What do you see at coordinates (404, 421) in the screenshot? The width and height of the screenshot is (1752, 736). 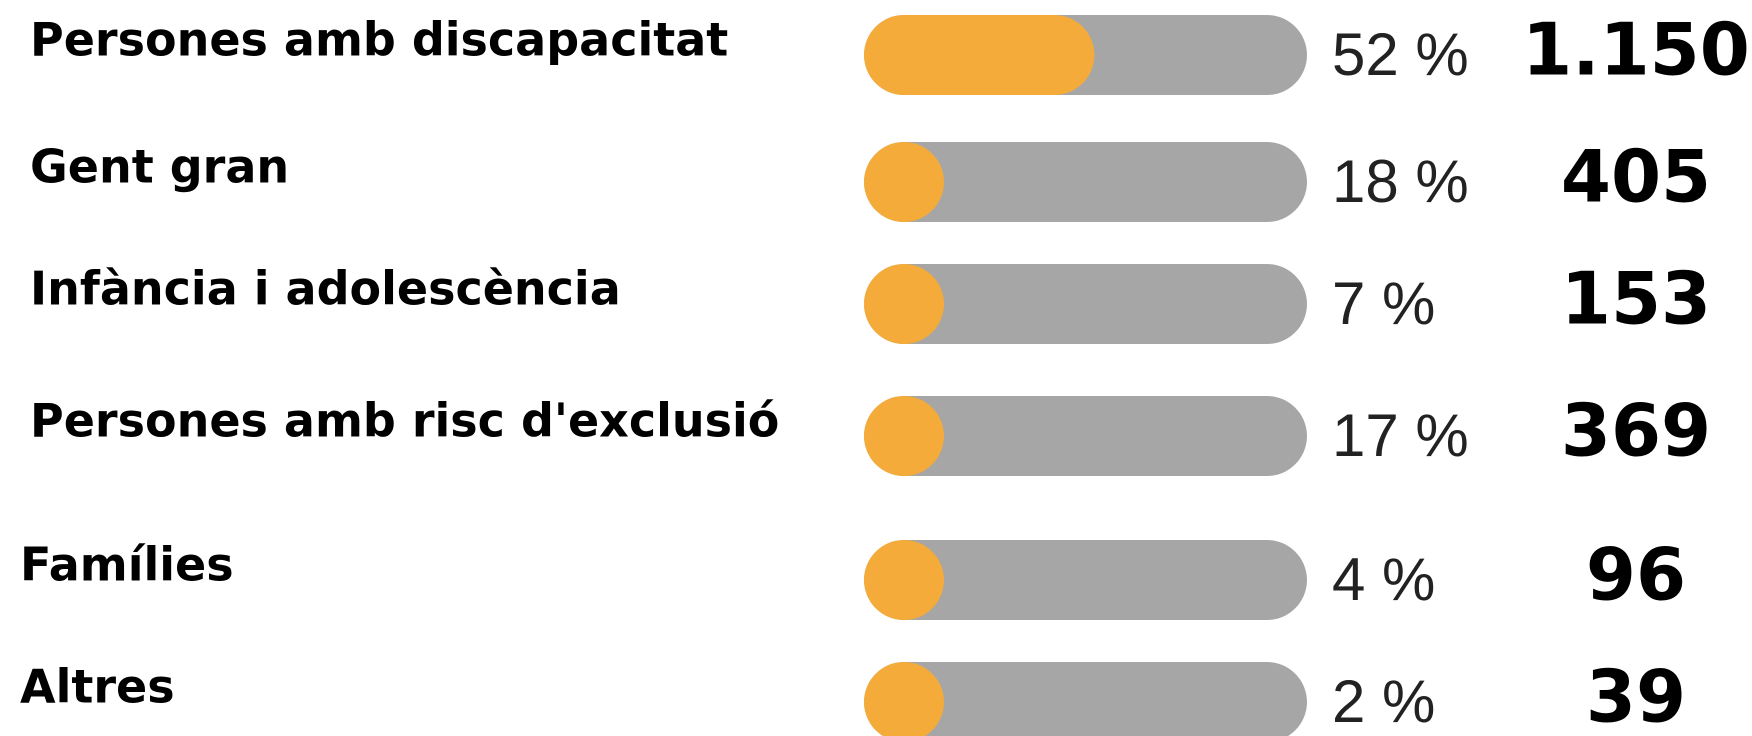 I see `category-label: Persones amb risc d'exclusió` at bounding box center [404, 421].